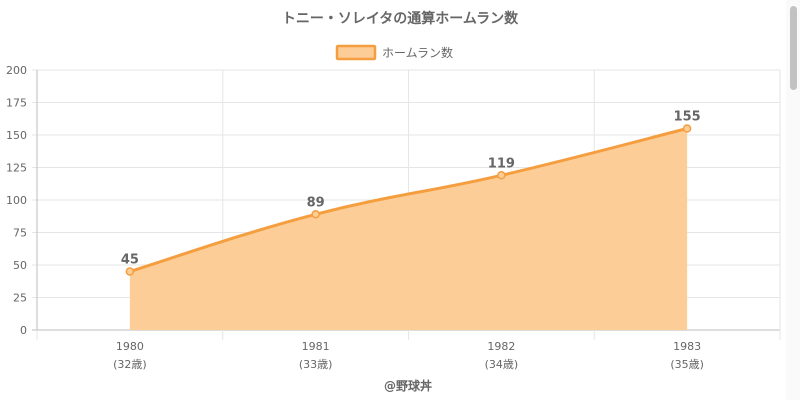 The height and width of the screenshot is (400, 800). Describe the element at coordinates (687, 117) in the screenshot. I see `data-label: 155` at that location.